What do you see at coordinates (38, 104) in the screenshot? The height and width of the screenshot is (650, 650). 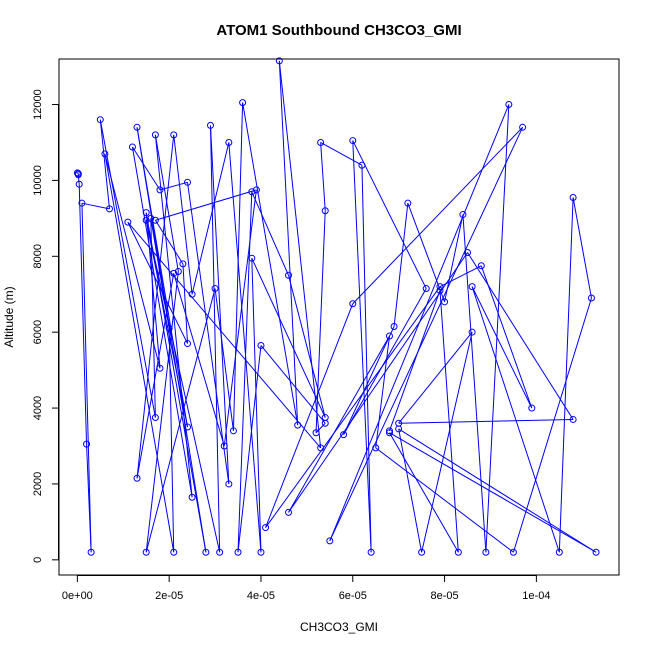 I see `y-tick-label: 12000` at bounding box center [38, 104].